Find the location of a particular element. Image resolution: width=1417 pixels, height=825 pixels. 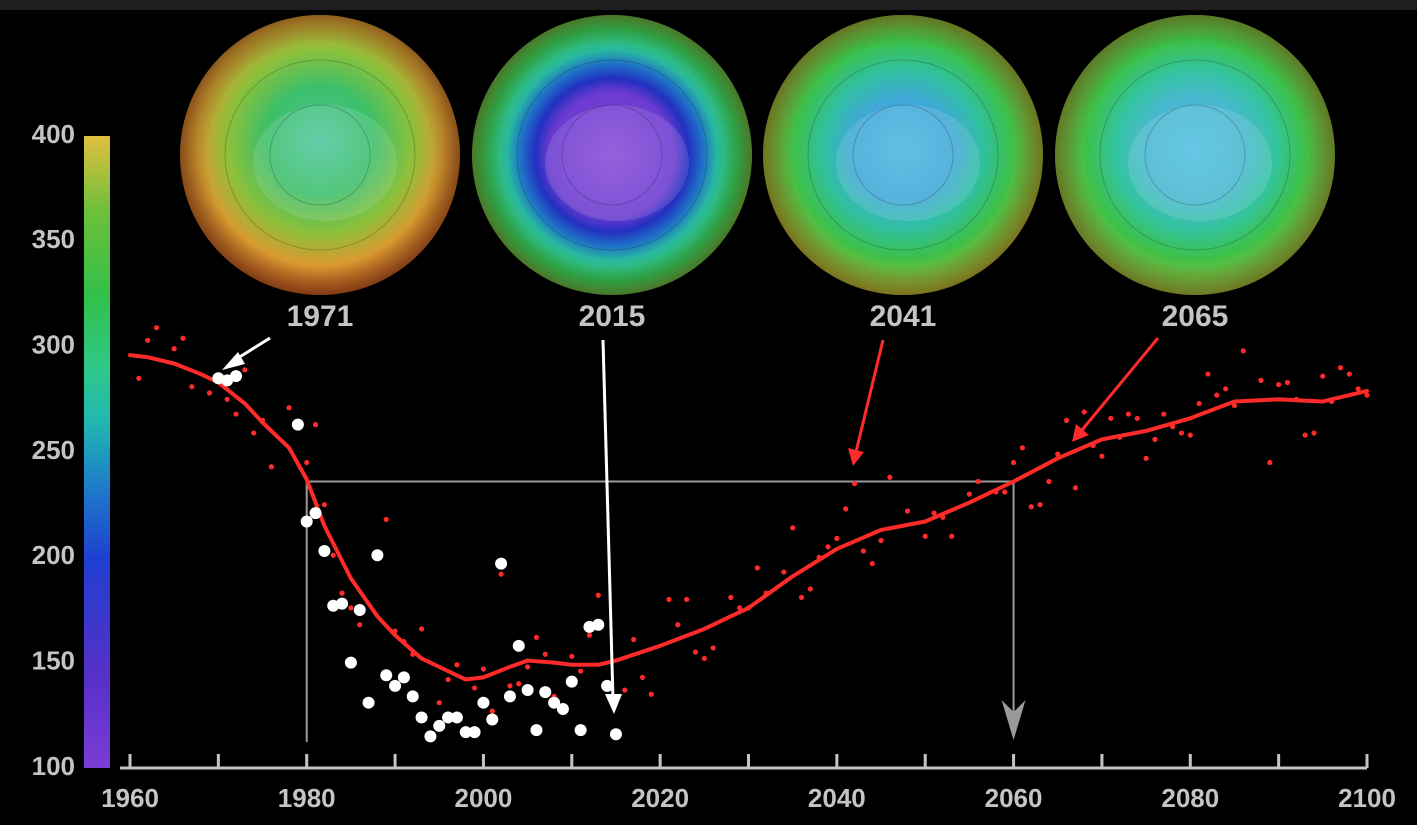

color-bar is located at coordinates (97, 452).